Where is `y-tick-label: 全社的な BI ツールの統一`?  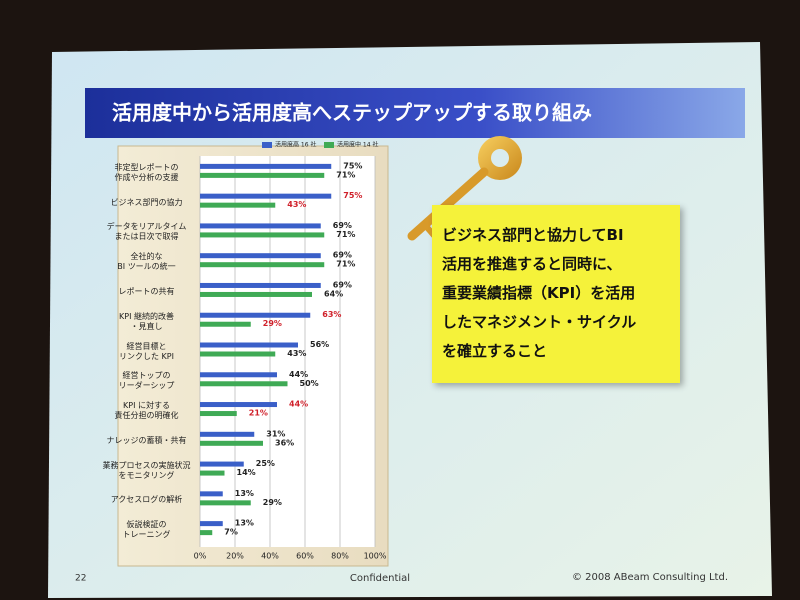 y-tick-label: 全社的な BI ツールの統一 is located at coordinates (146, 262).